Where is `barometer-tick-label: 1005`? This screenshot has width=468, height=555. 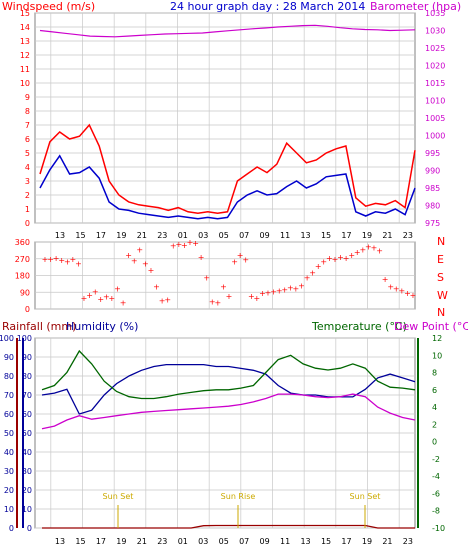 barometer-tick-label: 1005 is located at coordinates (435, 118).